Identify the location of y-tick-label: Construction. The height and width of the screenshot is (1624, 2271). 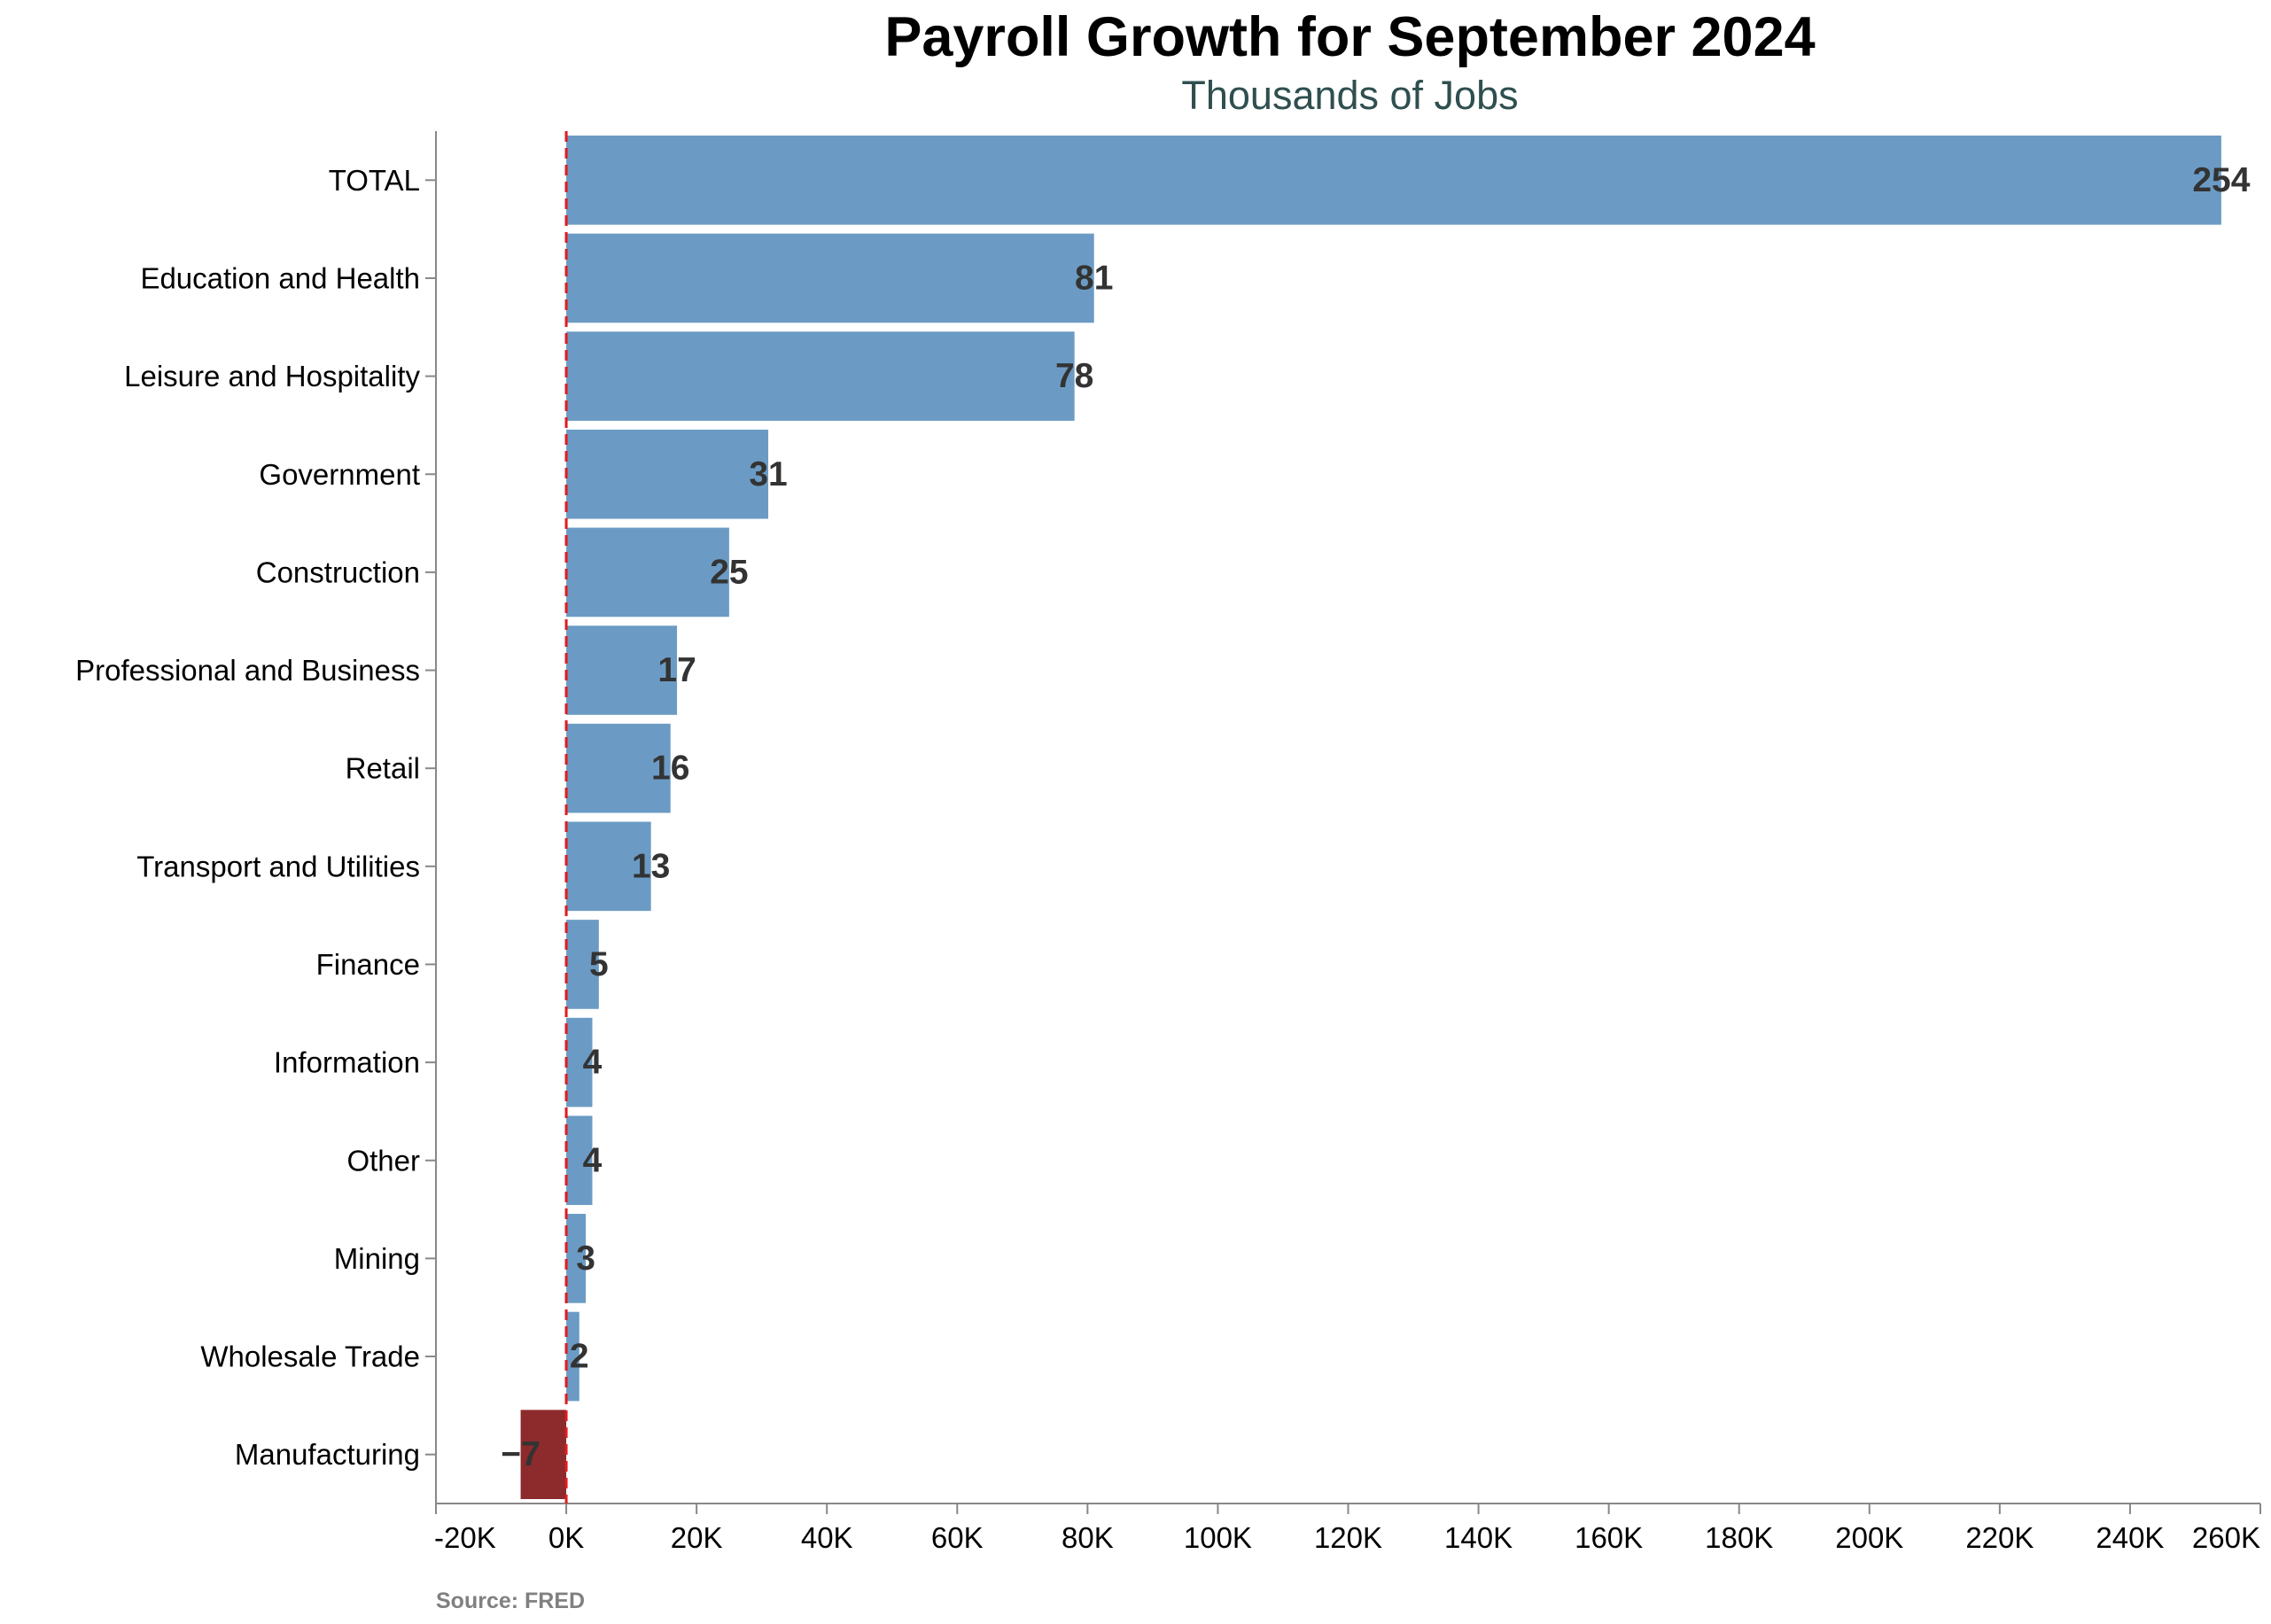
(338, 572).